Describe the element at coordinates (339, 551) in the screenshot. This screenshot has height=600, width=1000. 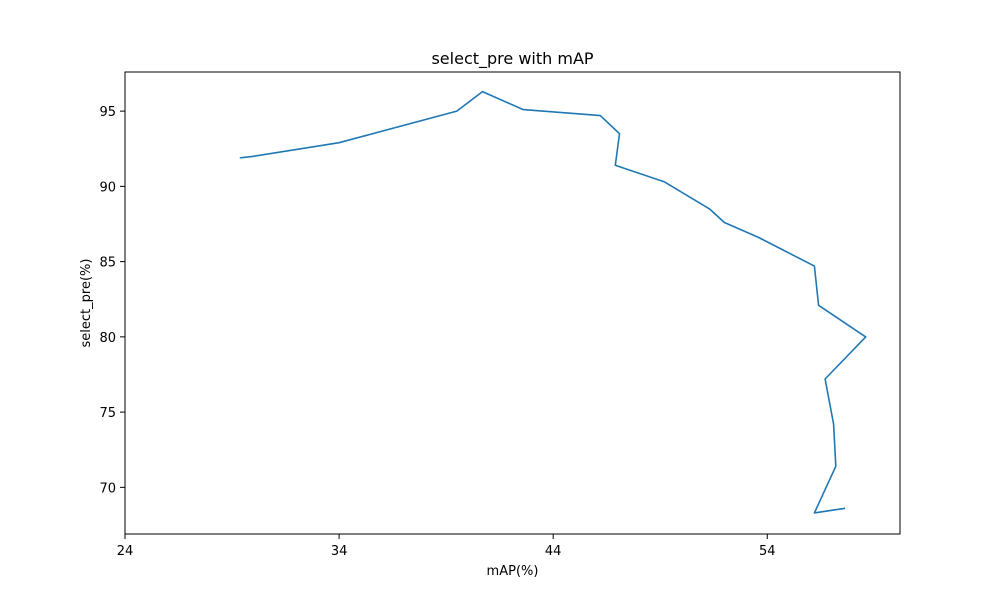
I see `x-tick-label: 34` at that location.